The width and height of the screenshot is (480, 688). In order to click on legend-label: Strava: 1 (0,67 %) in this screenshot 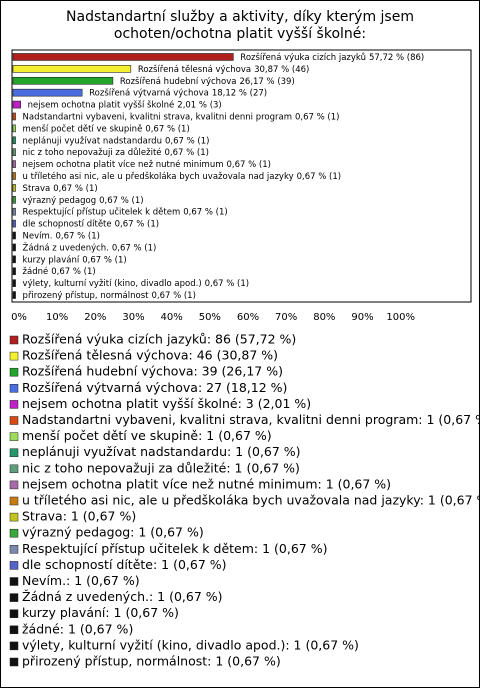, I will do `click(79, 516)`.